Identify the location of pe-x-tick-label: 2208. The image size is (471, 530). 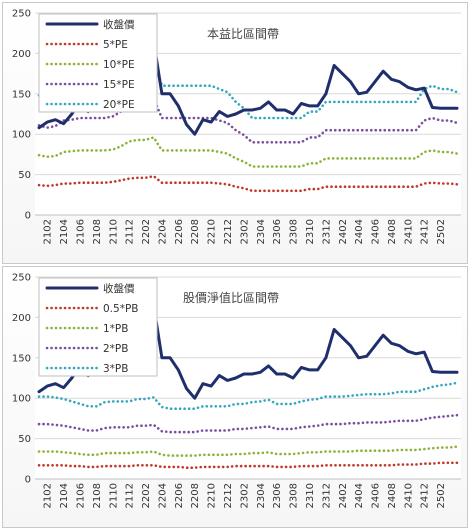
(195, 231).